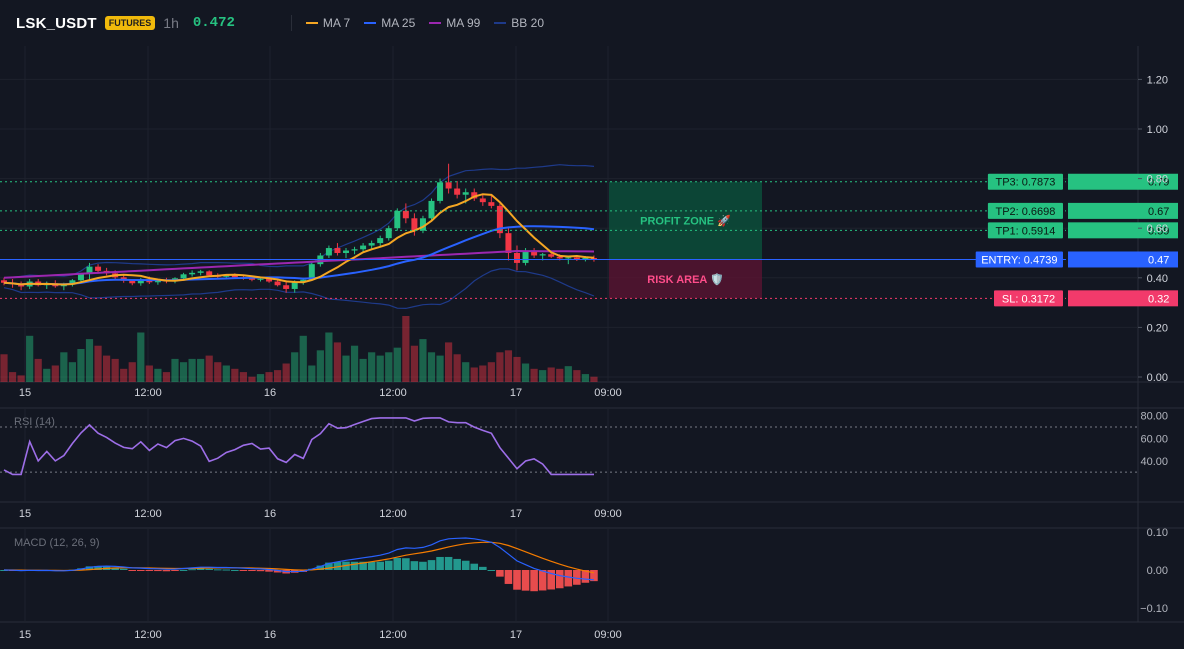 This screenshot has width=1184, height=649. Describe the element at coordinates (1153, 229) in the screenshot. I see `price-axis: 1.20 1.00 0.80 0.60 0.40 0.20 0.00` at that location.